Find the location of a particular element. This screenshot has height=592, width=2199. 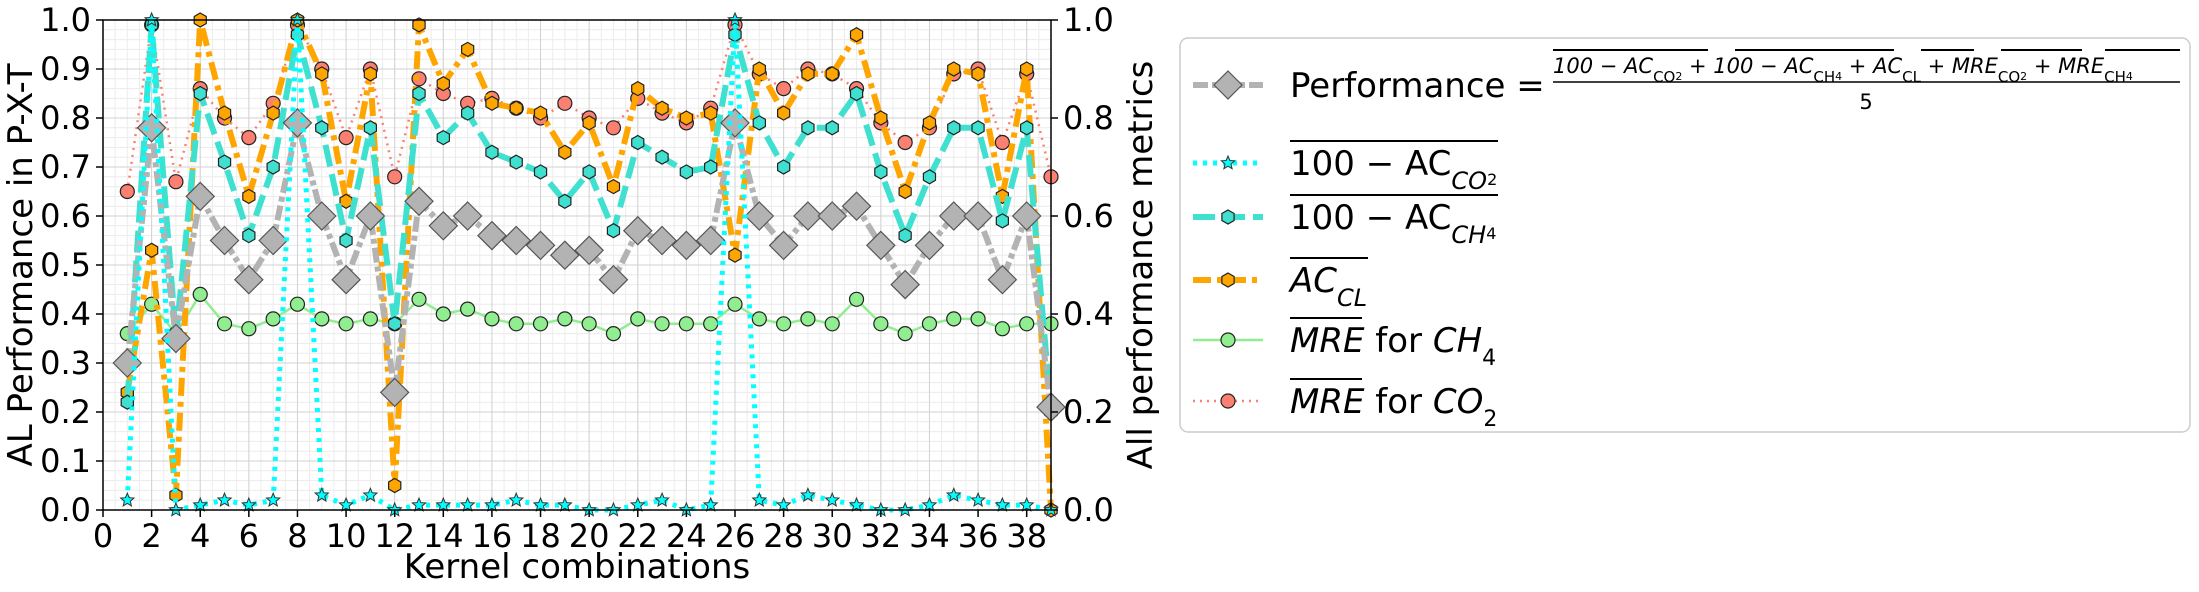

y-left-tick-label: 1.0 is located at coordinates (65, 20).